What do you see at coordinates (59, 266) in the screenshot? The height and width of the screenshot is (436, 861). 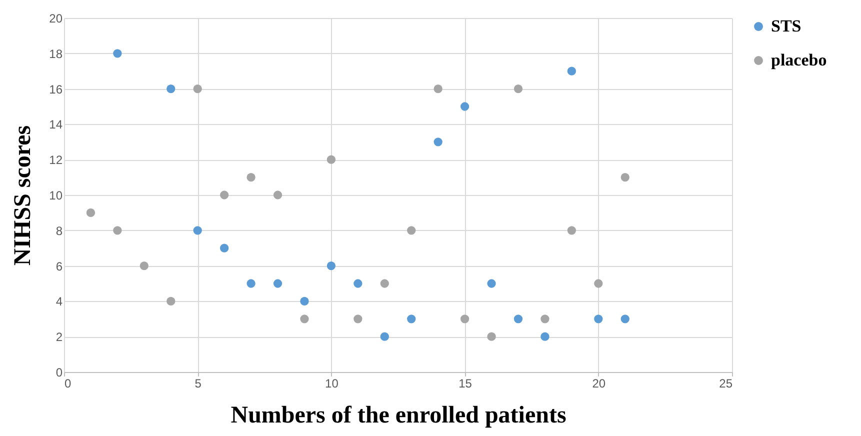 I see `y-tick-label: 6` at bounding box center [59, 266].